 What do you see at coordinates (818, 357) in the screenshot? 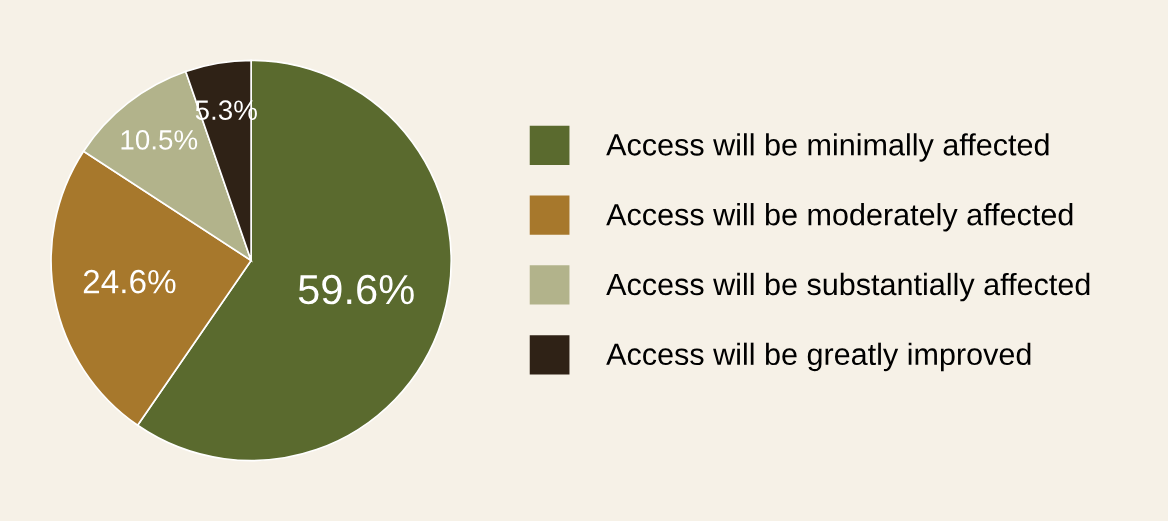
I see `legend-label: Access will be greatly improved` at bounding box center [818, 357].